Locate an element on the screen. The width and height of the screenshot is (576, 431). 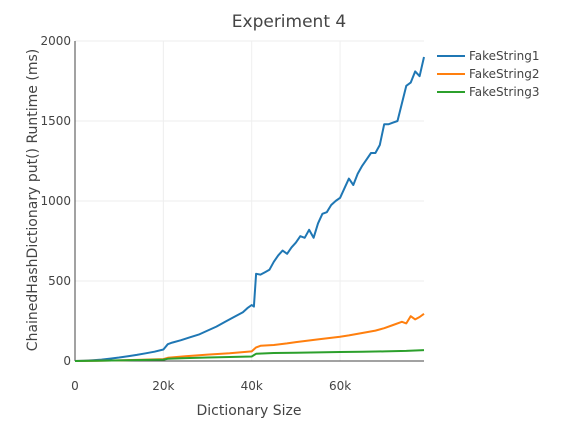
legend-label: FakeString1 is located at coordinates (504, 56).